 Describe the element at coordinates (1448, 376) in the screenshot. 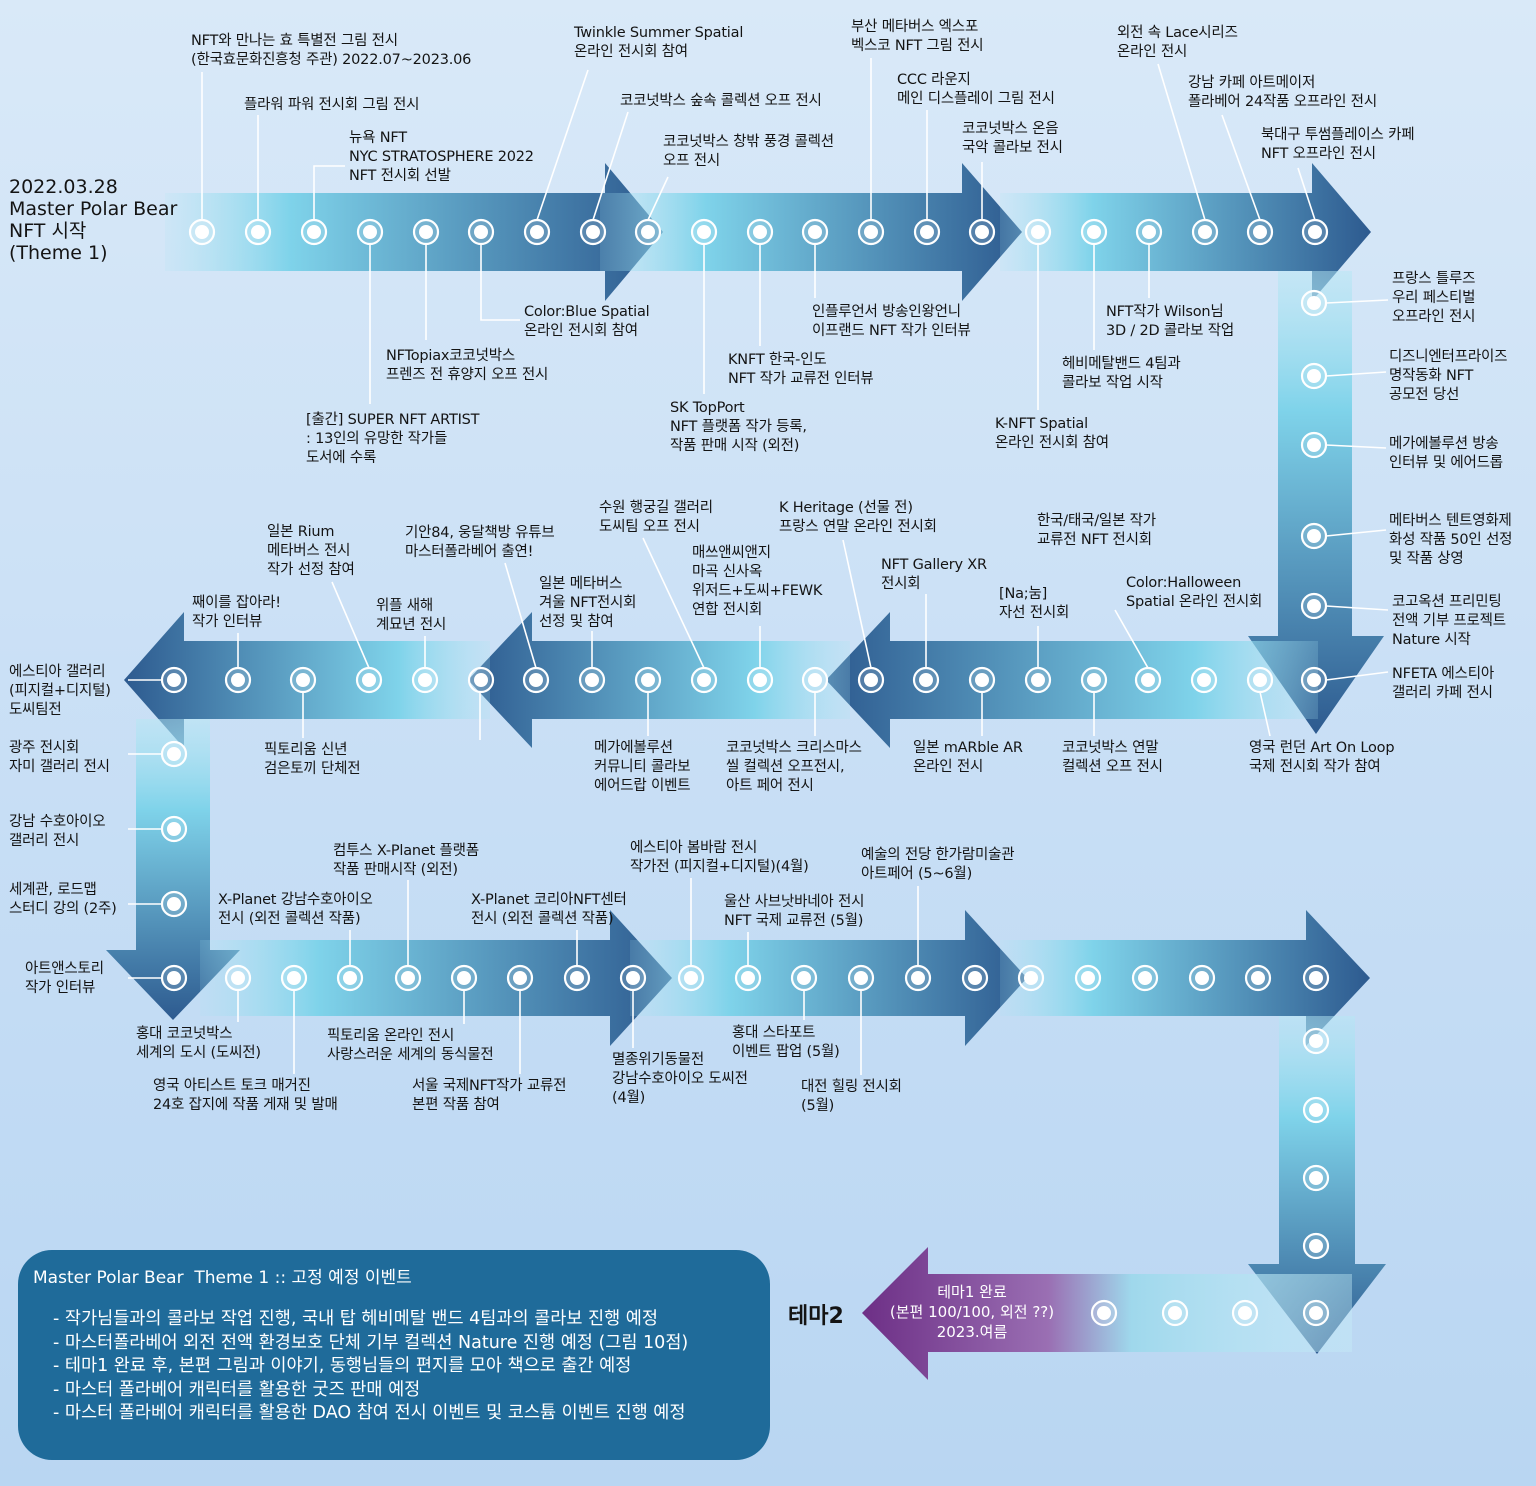

I see `event-label: 디즈니엔터프라이즈 명작동화 NFT 공모전 당선` at that location.